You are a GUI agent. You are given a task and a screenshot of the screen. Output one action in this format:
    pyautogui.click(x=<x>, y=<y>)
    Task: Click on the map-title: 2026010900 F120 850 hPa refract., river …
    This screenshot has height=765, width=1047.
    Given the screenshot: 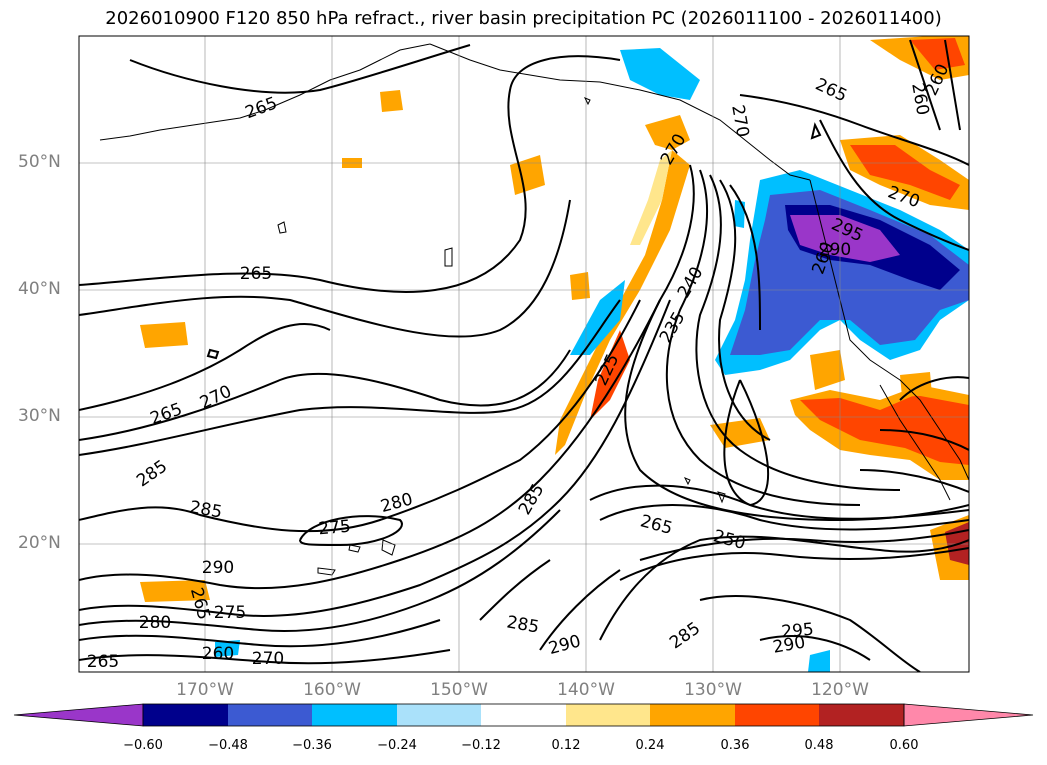 What is the action you would take?
    pyautogui.click(x=523, y=18)
    